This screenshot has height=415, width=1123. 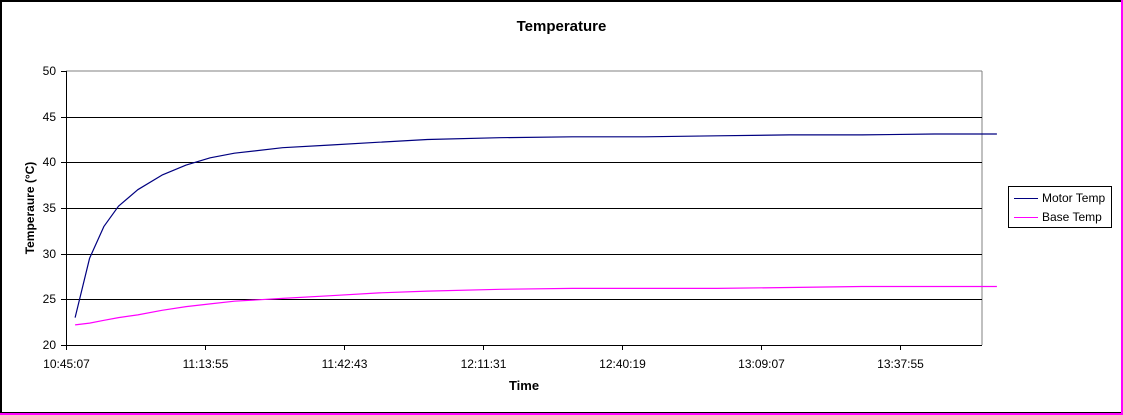 I want to click on legend-label-motor: Motor Temp, so click(x=1074, y=198).